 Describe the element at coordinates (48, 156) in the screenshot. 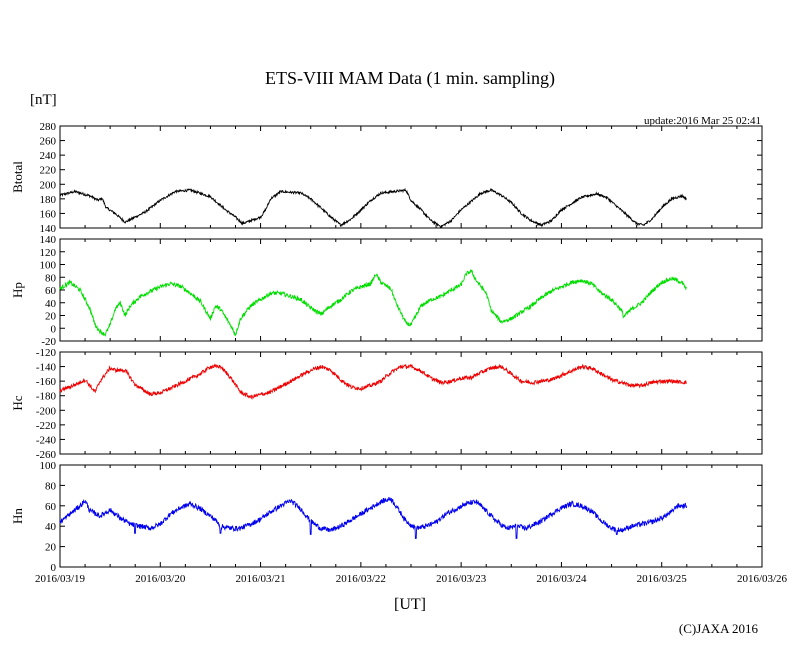

I see `y-tick-label: 240` at that location.